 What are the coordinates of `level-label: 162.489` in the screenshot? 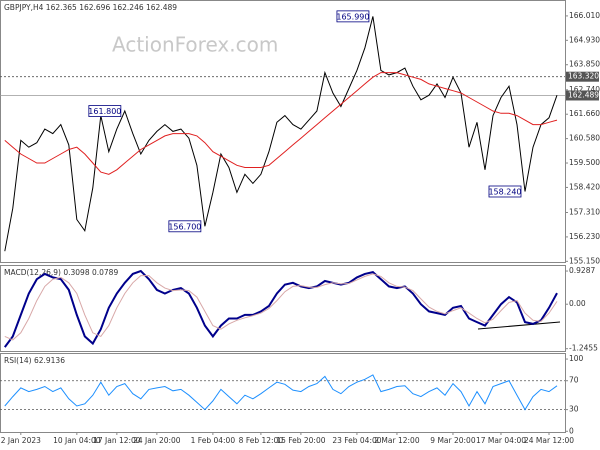 It's located at (583, 94).